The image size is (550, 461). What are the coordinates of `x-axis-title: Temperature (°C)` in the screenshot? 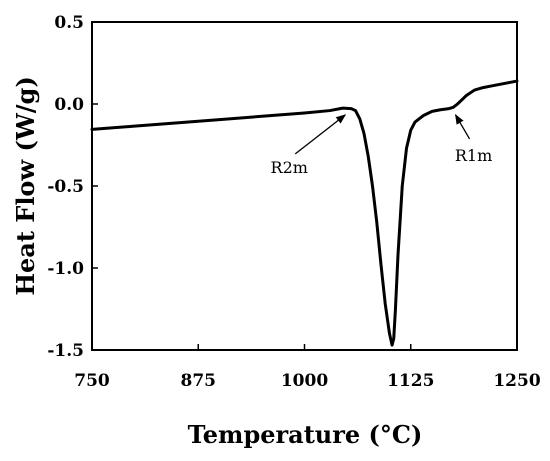 It's located at (305, 434).